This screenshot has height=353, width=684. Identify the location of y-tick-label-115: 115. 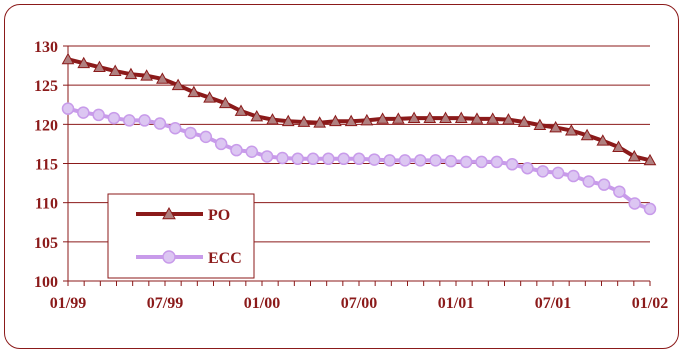
(46, 165).